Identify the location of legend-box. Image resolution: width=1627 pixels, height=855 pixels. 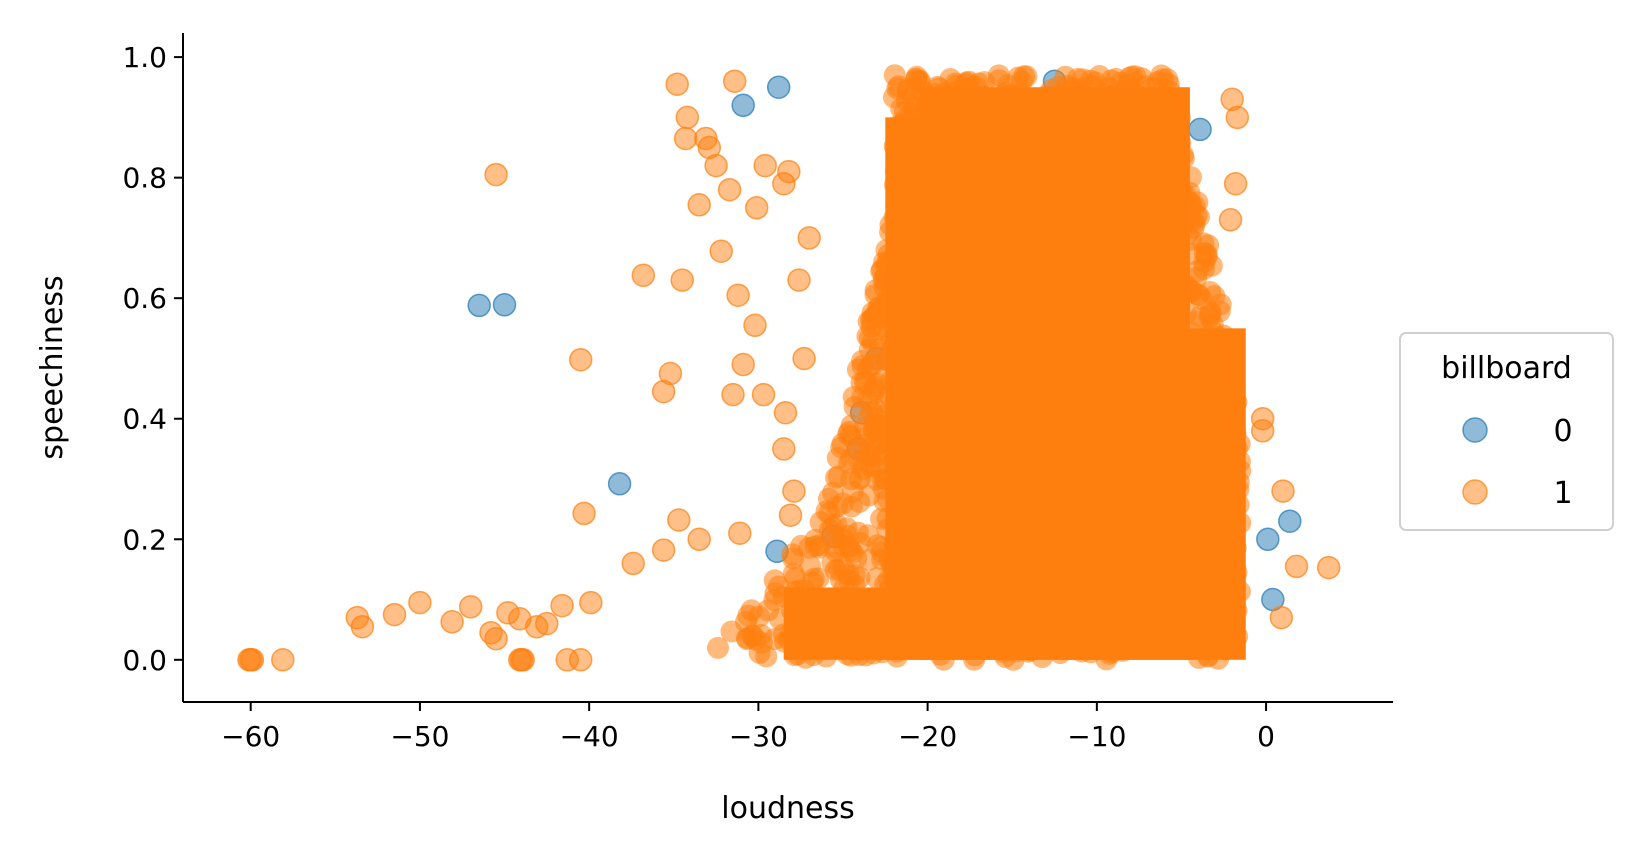
(1506, 431).